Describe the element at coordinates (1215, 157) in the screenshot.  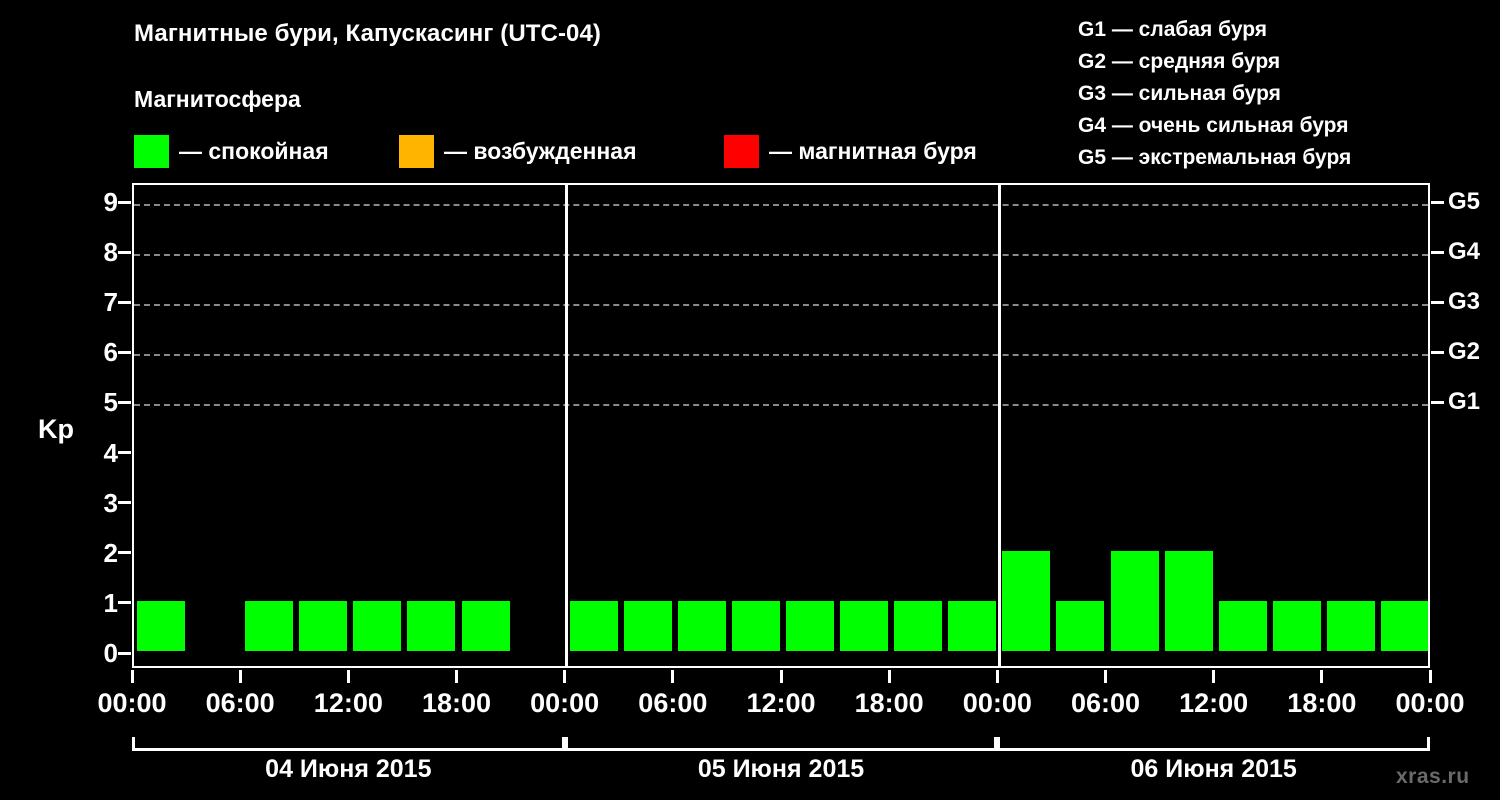
I see `storm-scale-line-5: G5 — экстремальная буря` at that location.